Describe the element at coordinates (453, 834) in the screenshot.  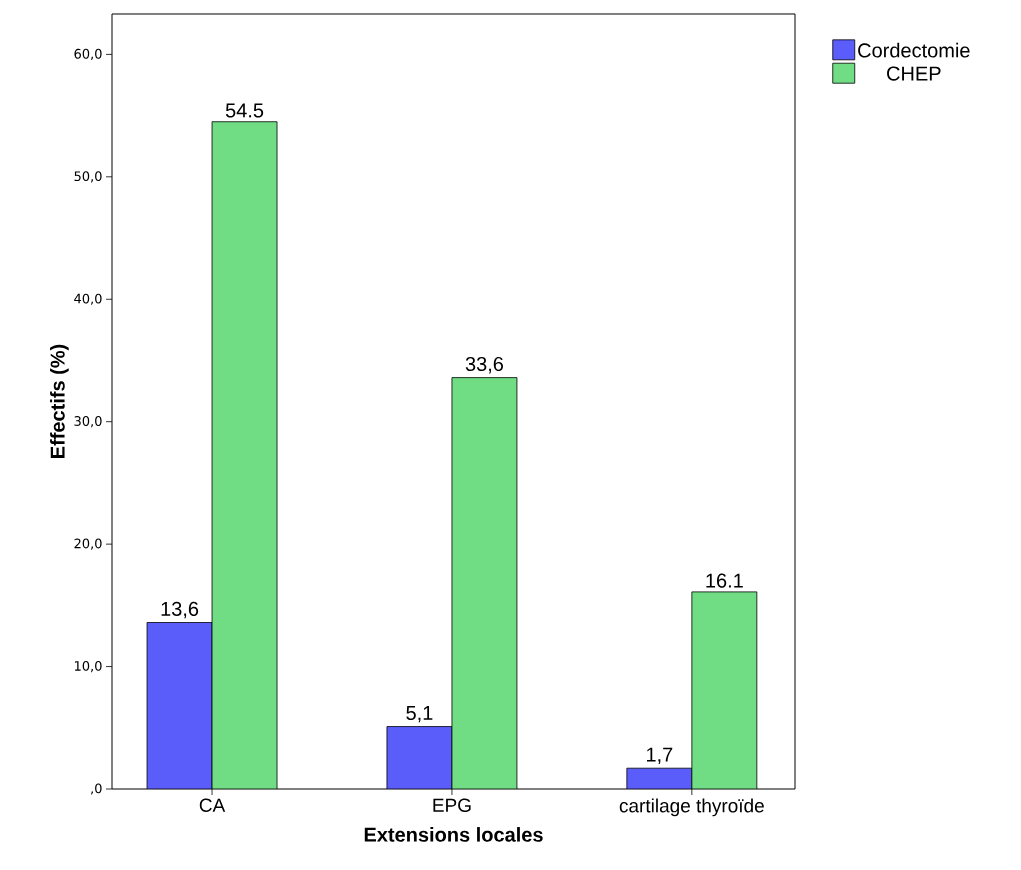
I see `x-axis-title: Extensions locales` at that location.